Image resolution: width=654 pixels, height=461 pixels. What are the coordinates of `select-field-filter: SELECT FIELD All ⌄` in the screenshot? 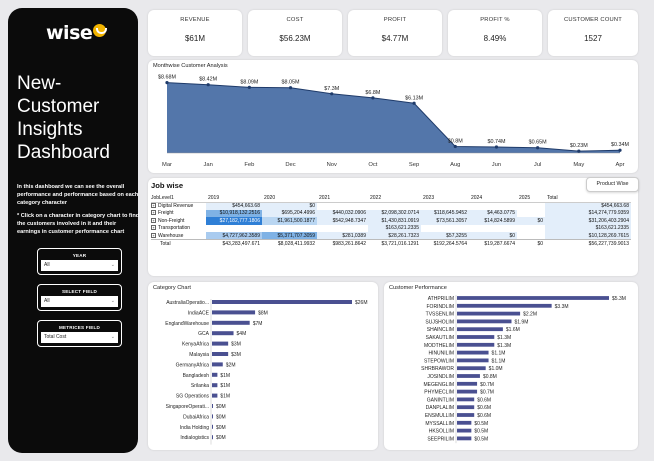 It's located at (79, 297).